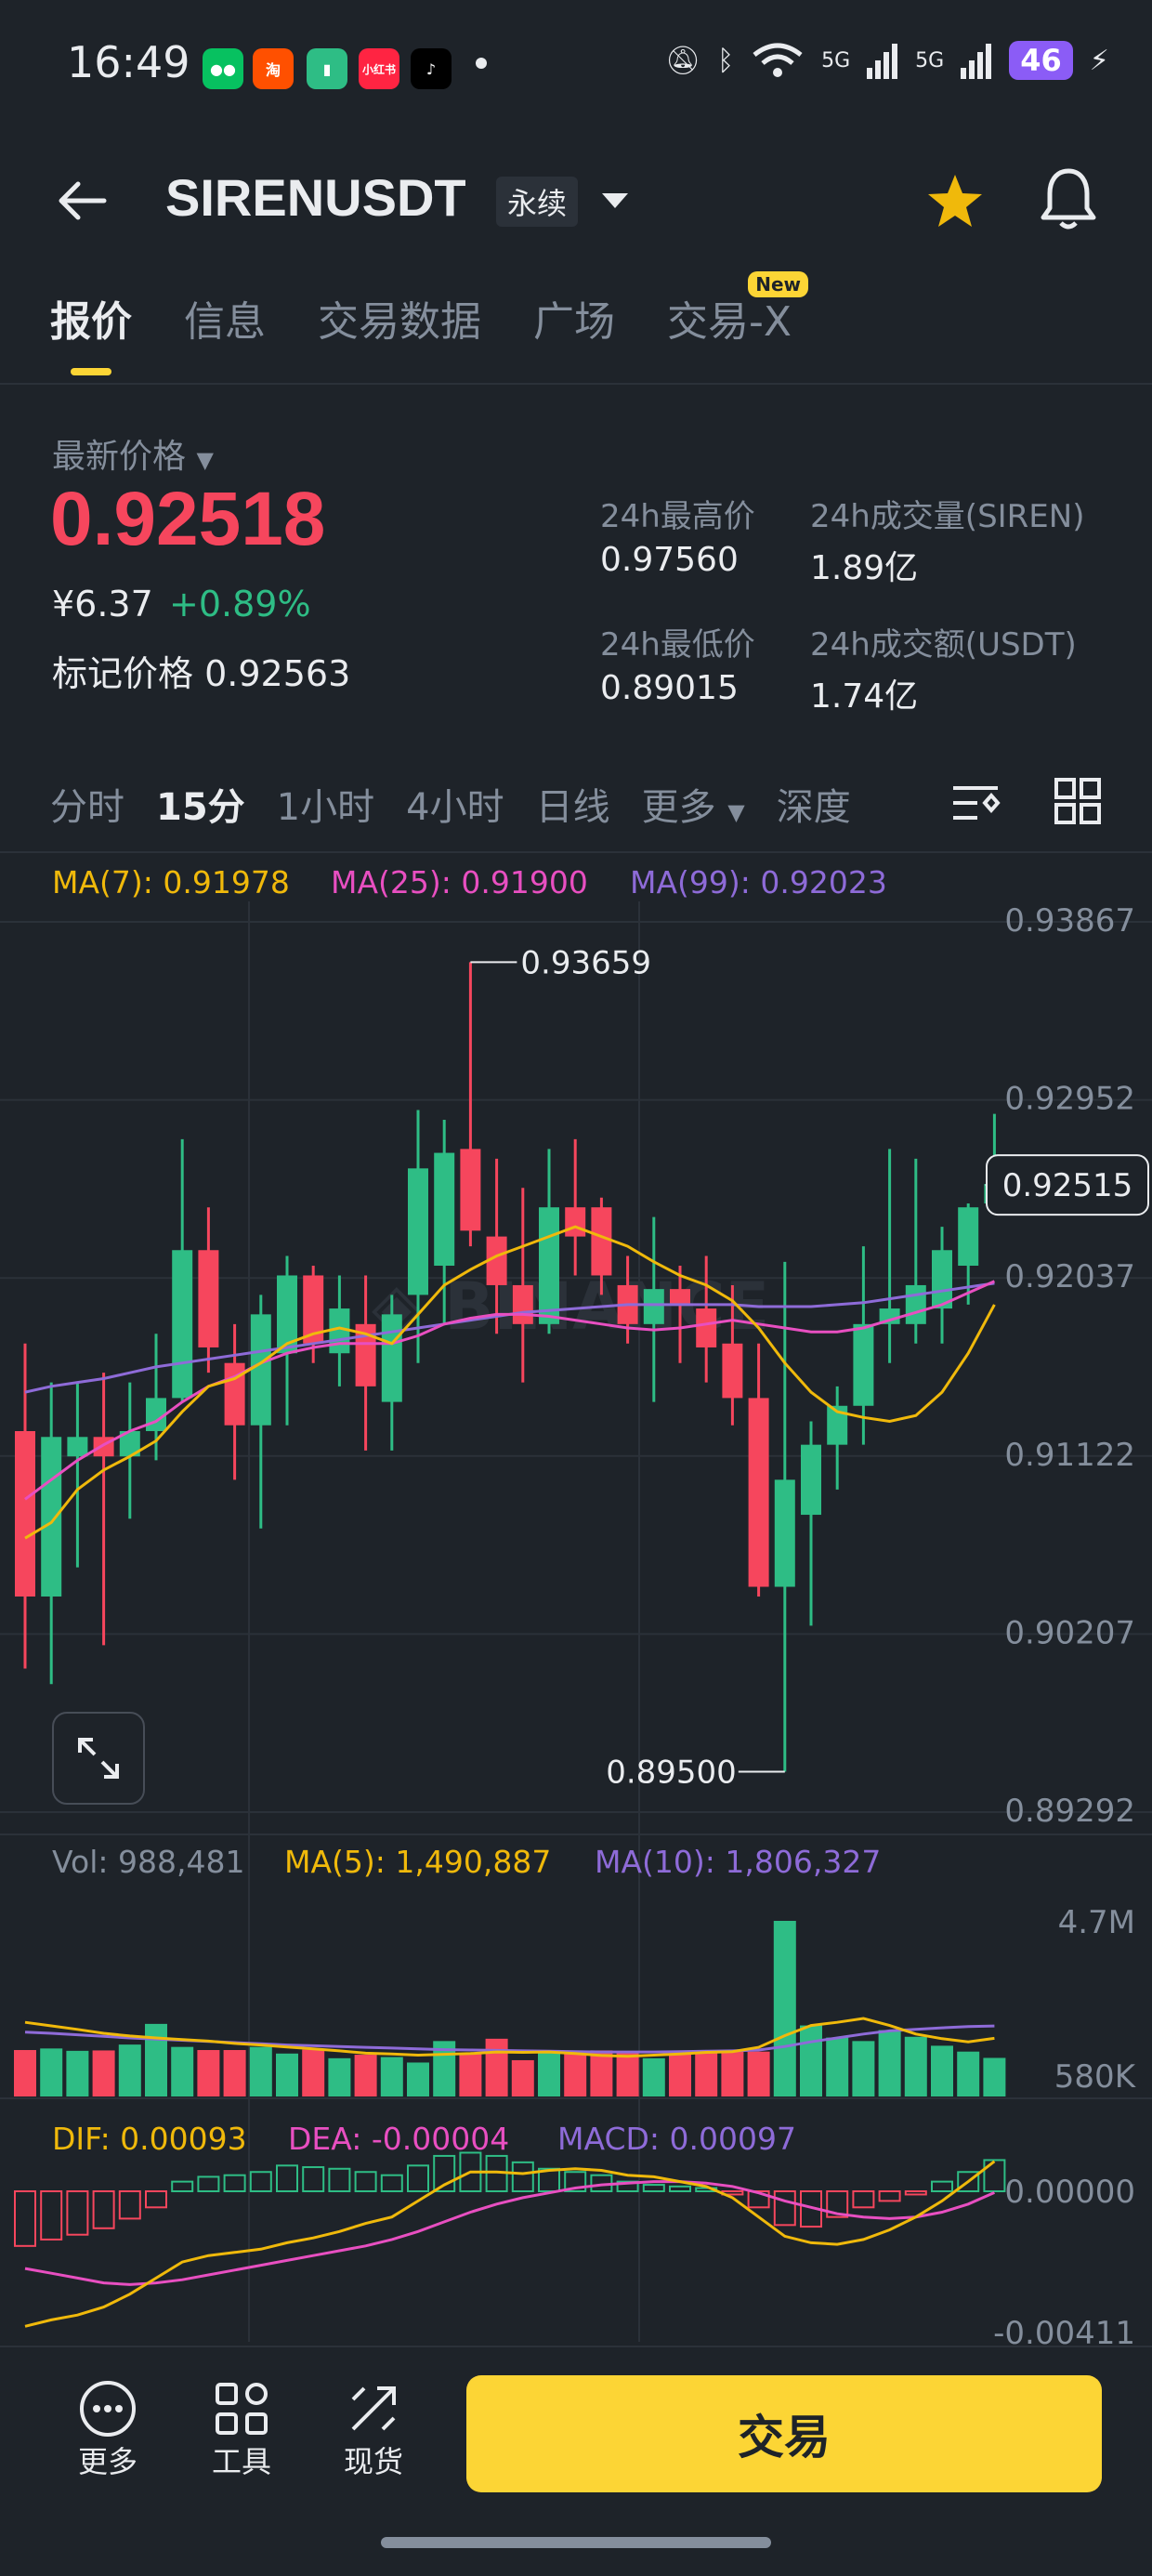 The width and height of the screenshot is (1152, 2576). Describe the element at coordinates (677, 516) in the screenshot. I see `high-label: 24h最高价` at that location.